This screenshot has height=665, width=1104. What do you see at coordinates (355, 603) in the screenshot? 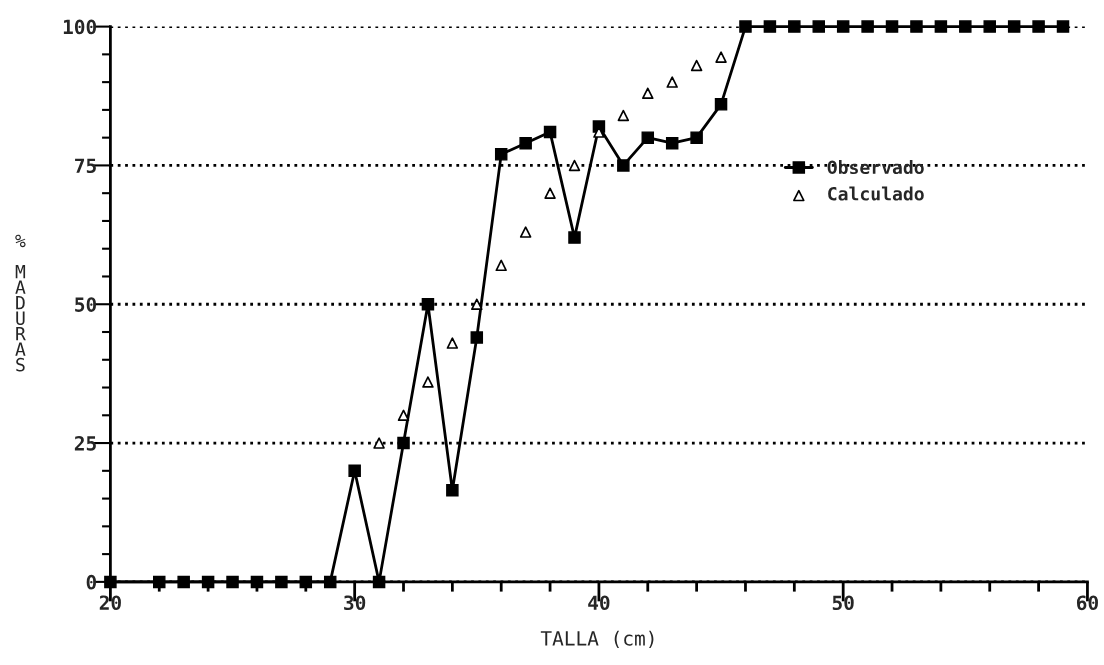
I see `x-tick-label: 30` at bounding box center [355, 603].